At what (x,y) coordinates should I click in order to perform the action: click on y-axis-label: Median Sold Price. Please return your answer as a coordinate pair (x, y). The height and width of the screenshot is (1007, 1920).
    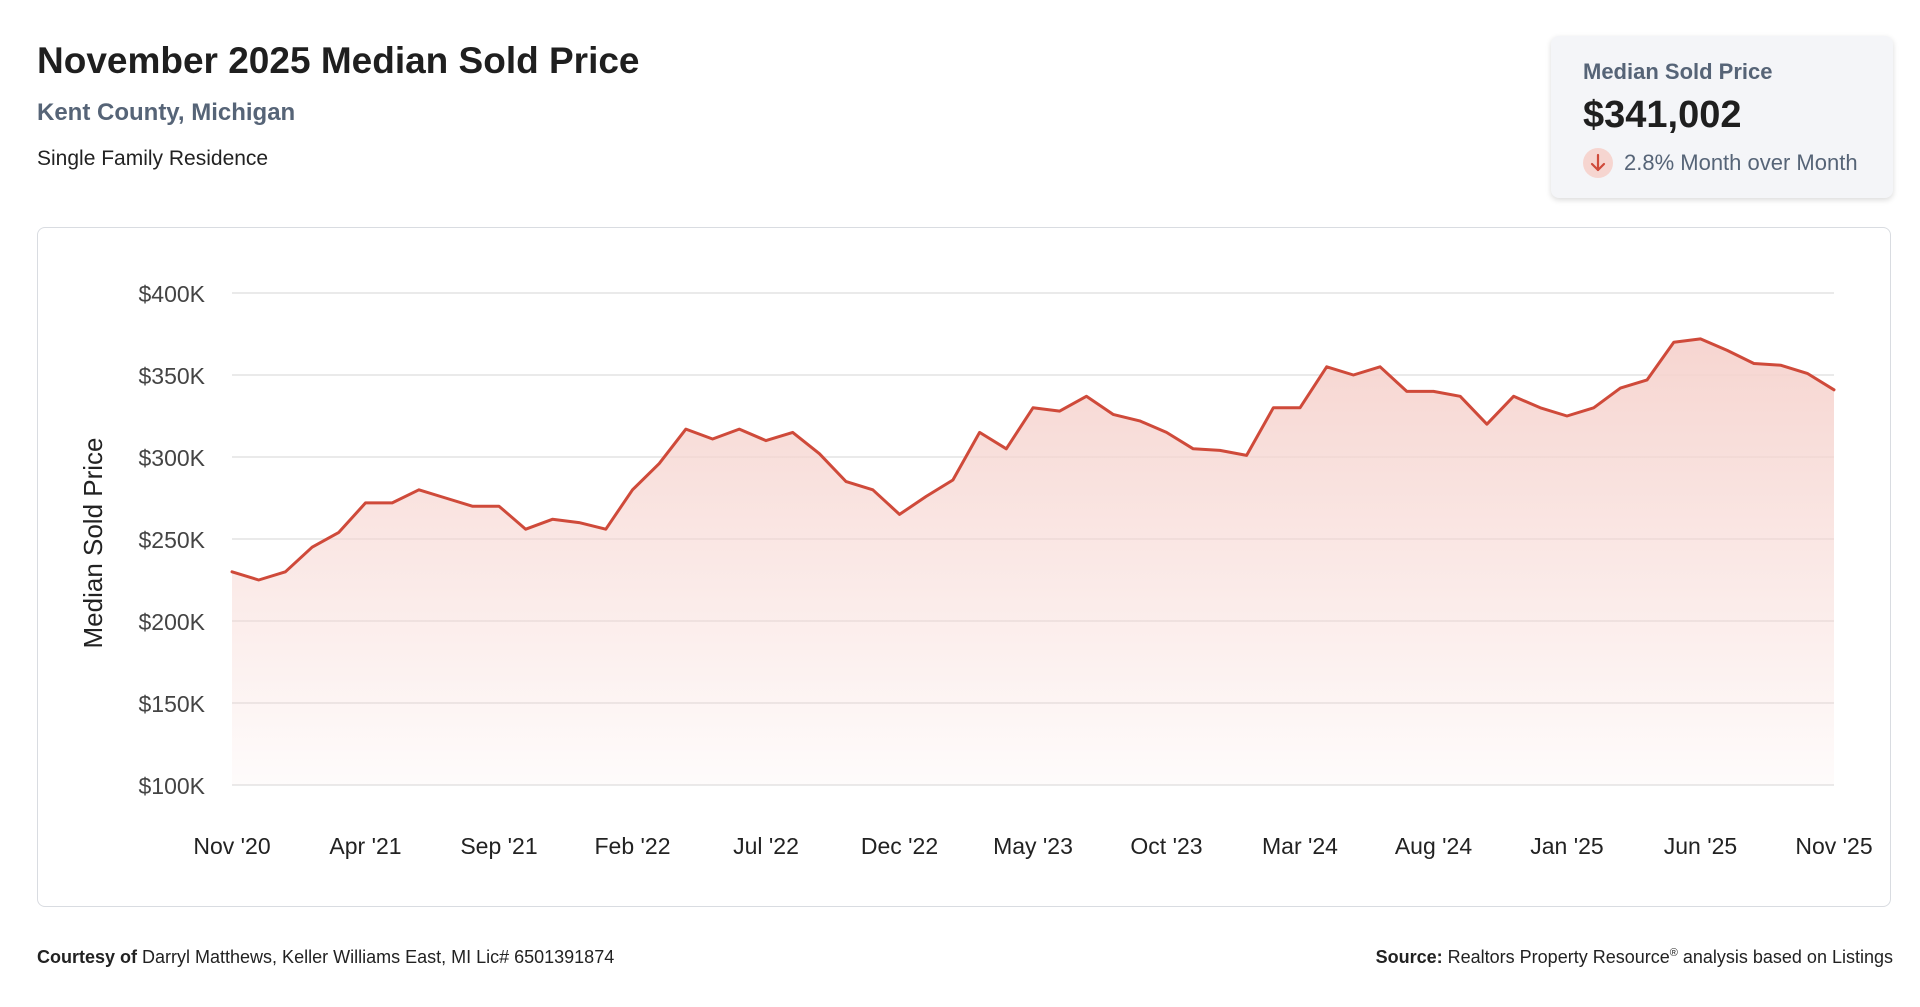
    Looking at the image, I should click on (93, 543).